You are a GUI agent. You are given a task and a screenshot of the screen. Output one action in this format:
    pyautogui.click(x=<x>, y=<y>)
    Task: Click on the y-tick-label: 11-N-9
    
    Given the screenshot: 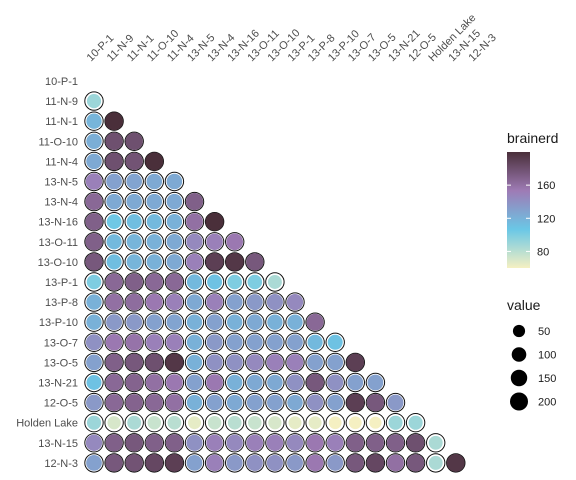 What is the action you would take?
    pyautogui.click(x=61, y=102)
    